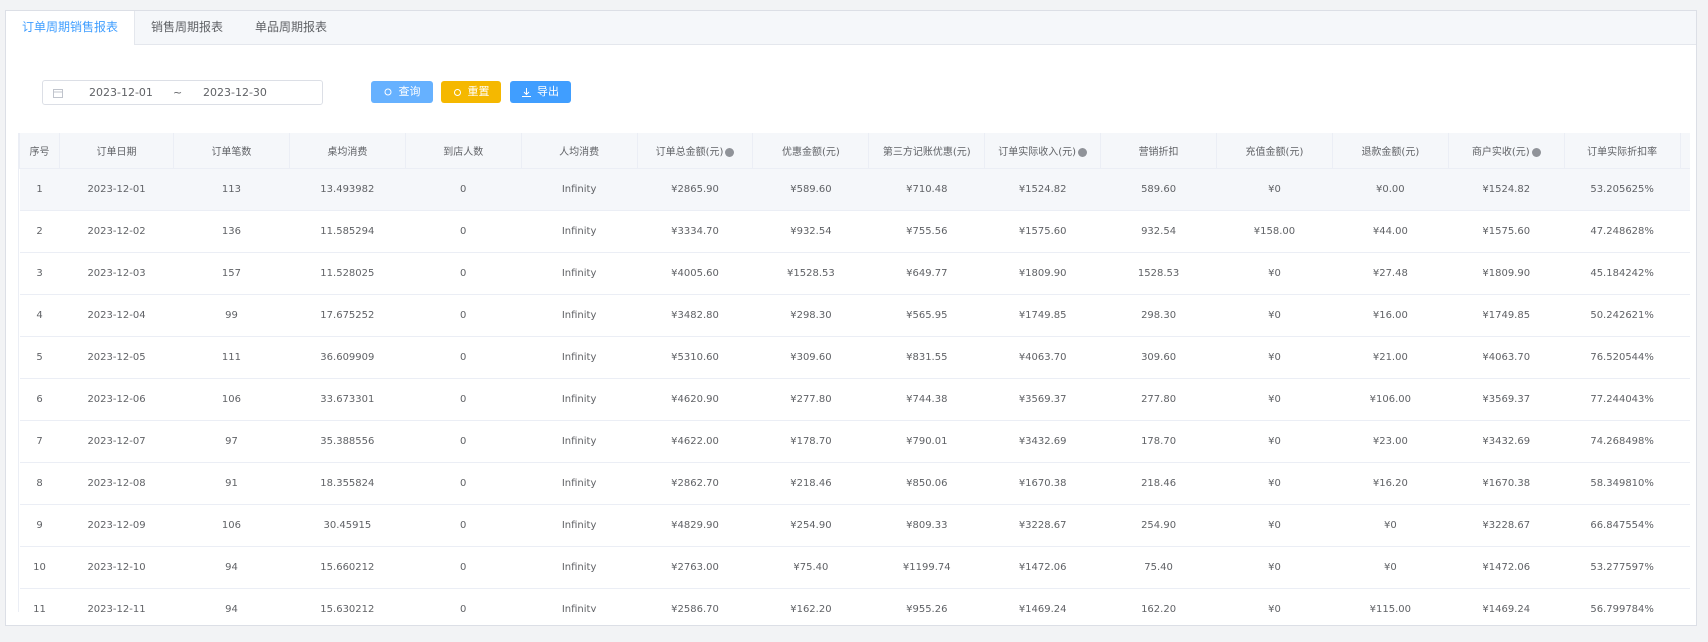  What do you see at coordinates (409, 91) in the screenshot?
I see `button-label: 查询` at bounding box center [409, 91].